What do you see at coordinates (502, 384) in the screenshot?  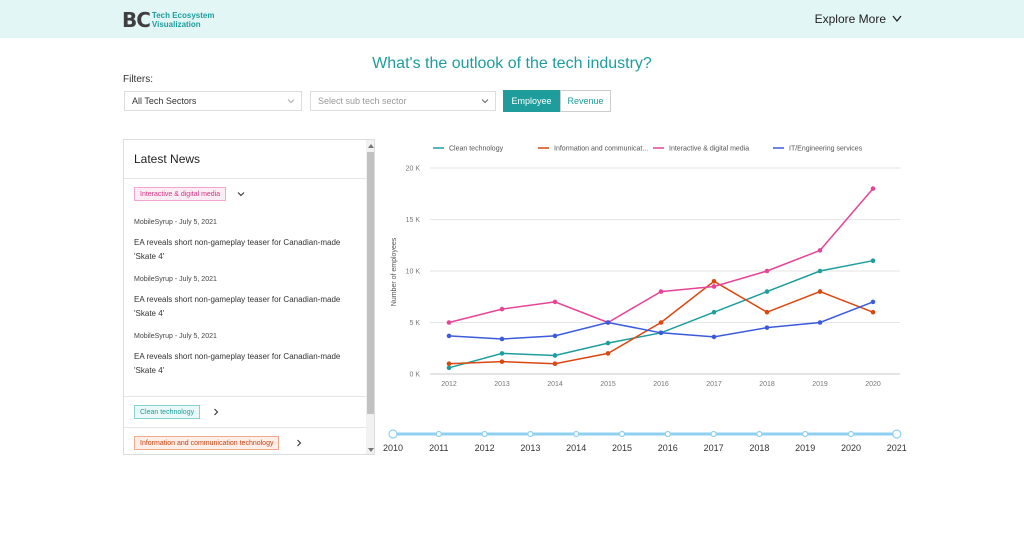 I see `x-tick-label: 2013` at bounding box center [502, 384].